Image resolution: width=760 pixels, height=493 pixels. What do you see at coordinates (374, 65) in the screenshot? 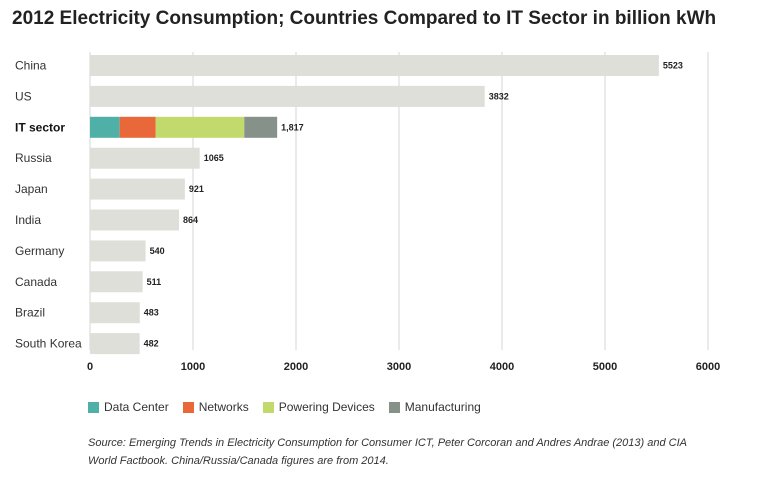
I see `bar-china` at bounding box center [374, 65].